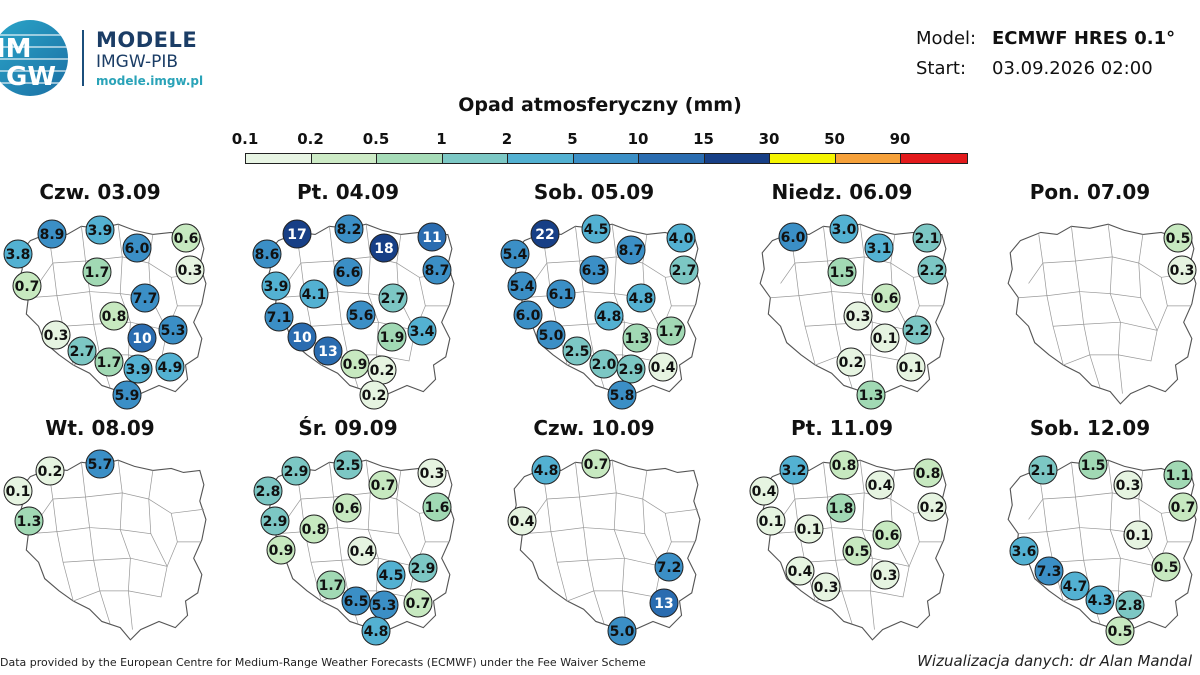 This screenshot has width=1200, height=675. Describe the element at coordinates (1102, 314) in the screenshot. I see `poland-map` at that location.